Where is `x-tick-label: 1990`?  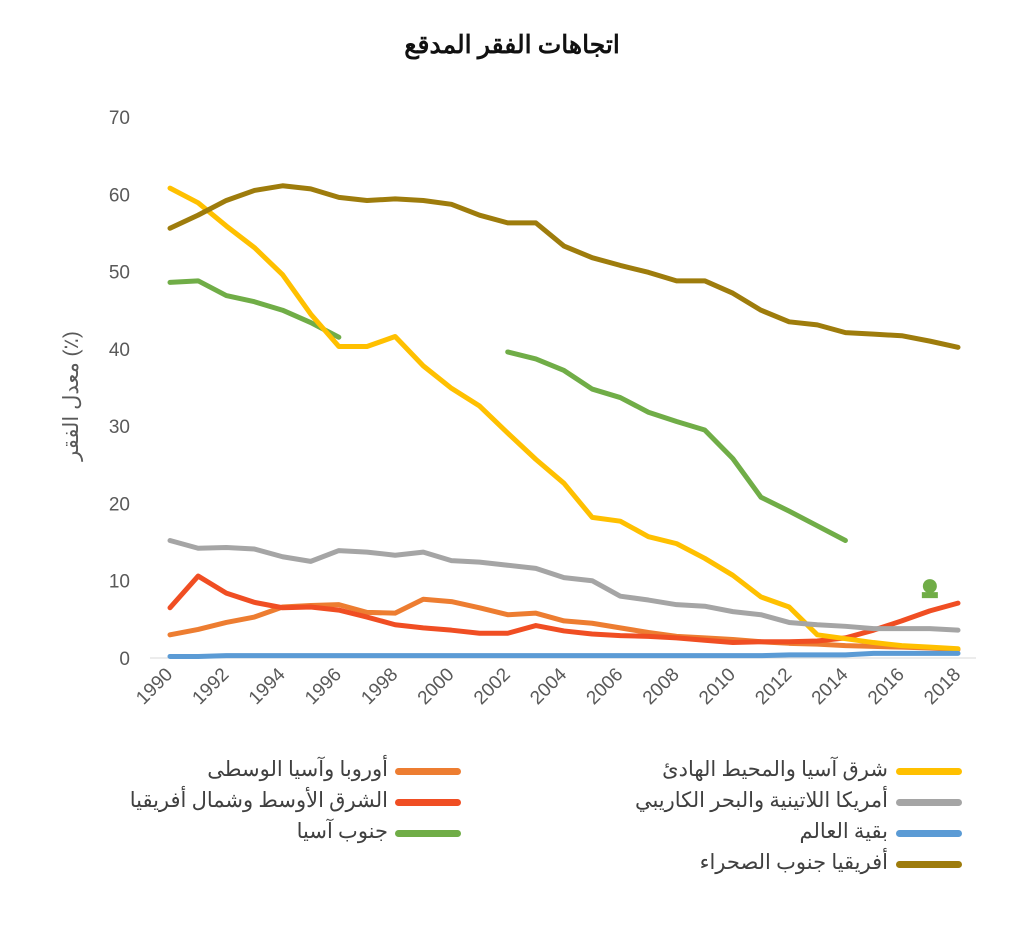
x-tick-label: 1990 is located at coordinates (154, 686).